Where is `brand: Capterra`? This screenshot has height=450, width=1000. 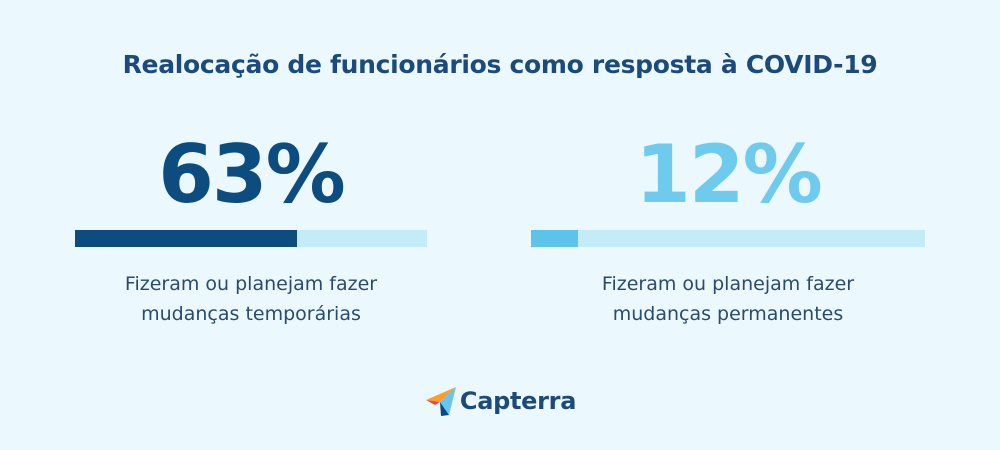 brand: Capterra is located at coordinates (500, 401).